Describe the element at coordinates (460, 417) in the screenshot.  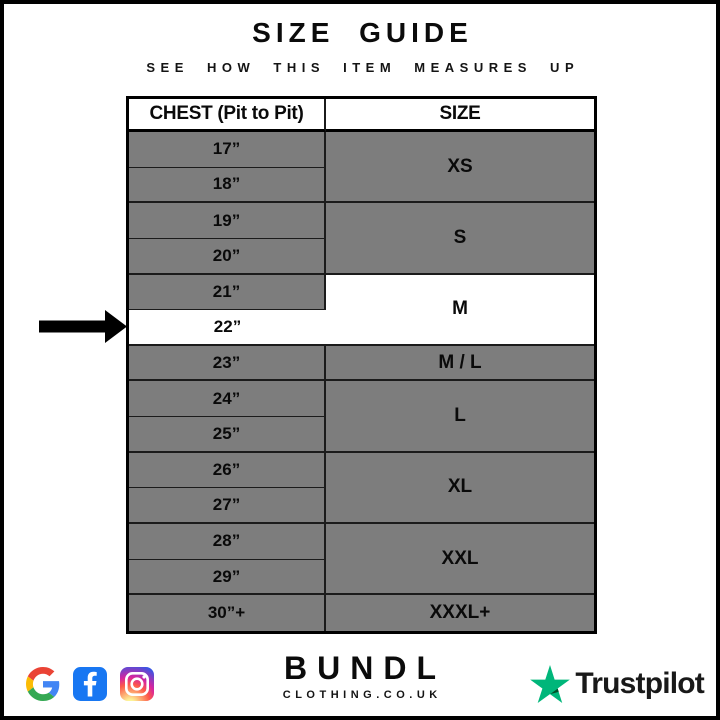
I see `size-label-cell: L` at that location.